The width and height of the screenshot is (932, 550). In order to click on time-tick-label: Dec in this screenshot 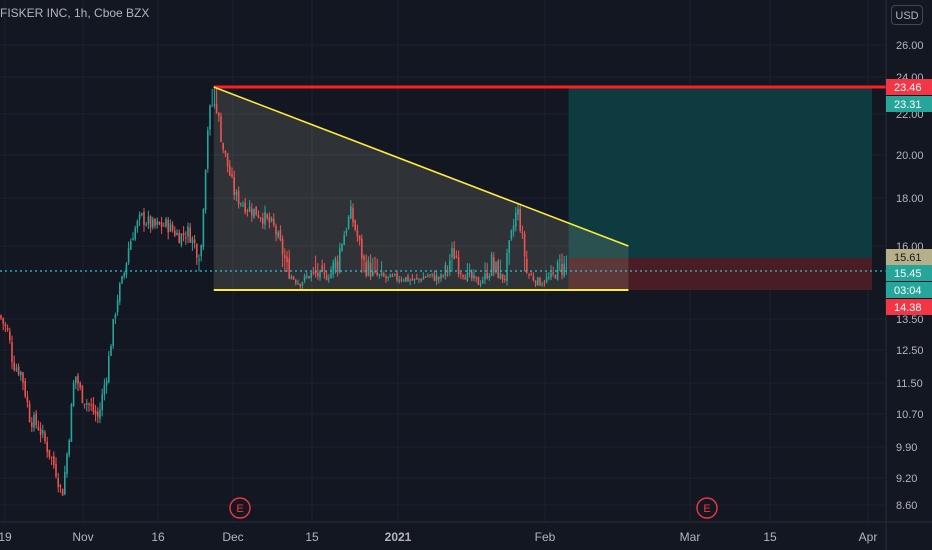, I will do `click(232, 537)`.